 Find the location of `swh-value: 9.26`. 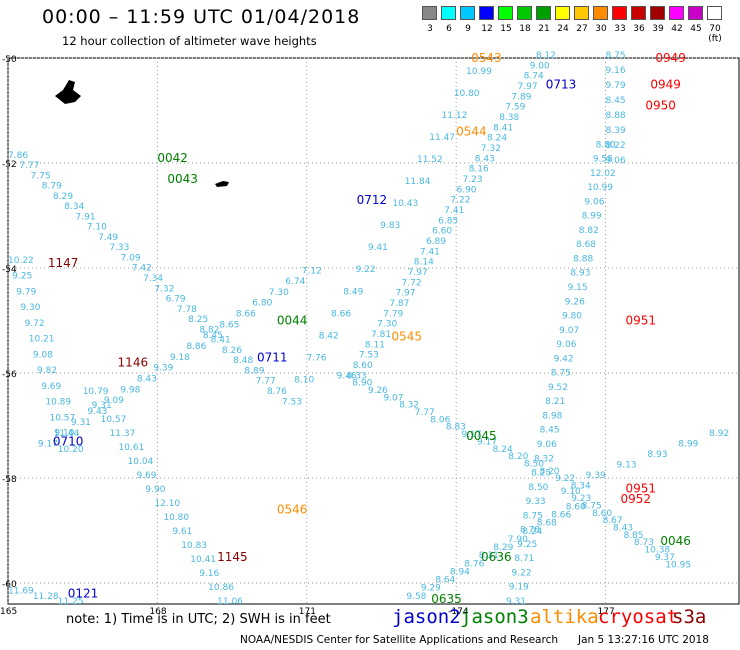

swh-value: 9.26 is located at coordinates (575, 302).